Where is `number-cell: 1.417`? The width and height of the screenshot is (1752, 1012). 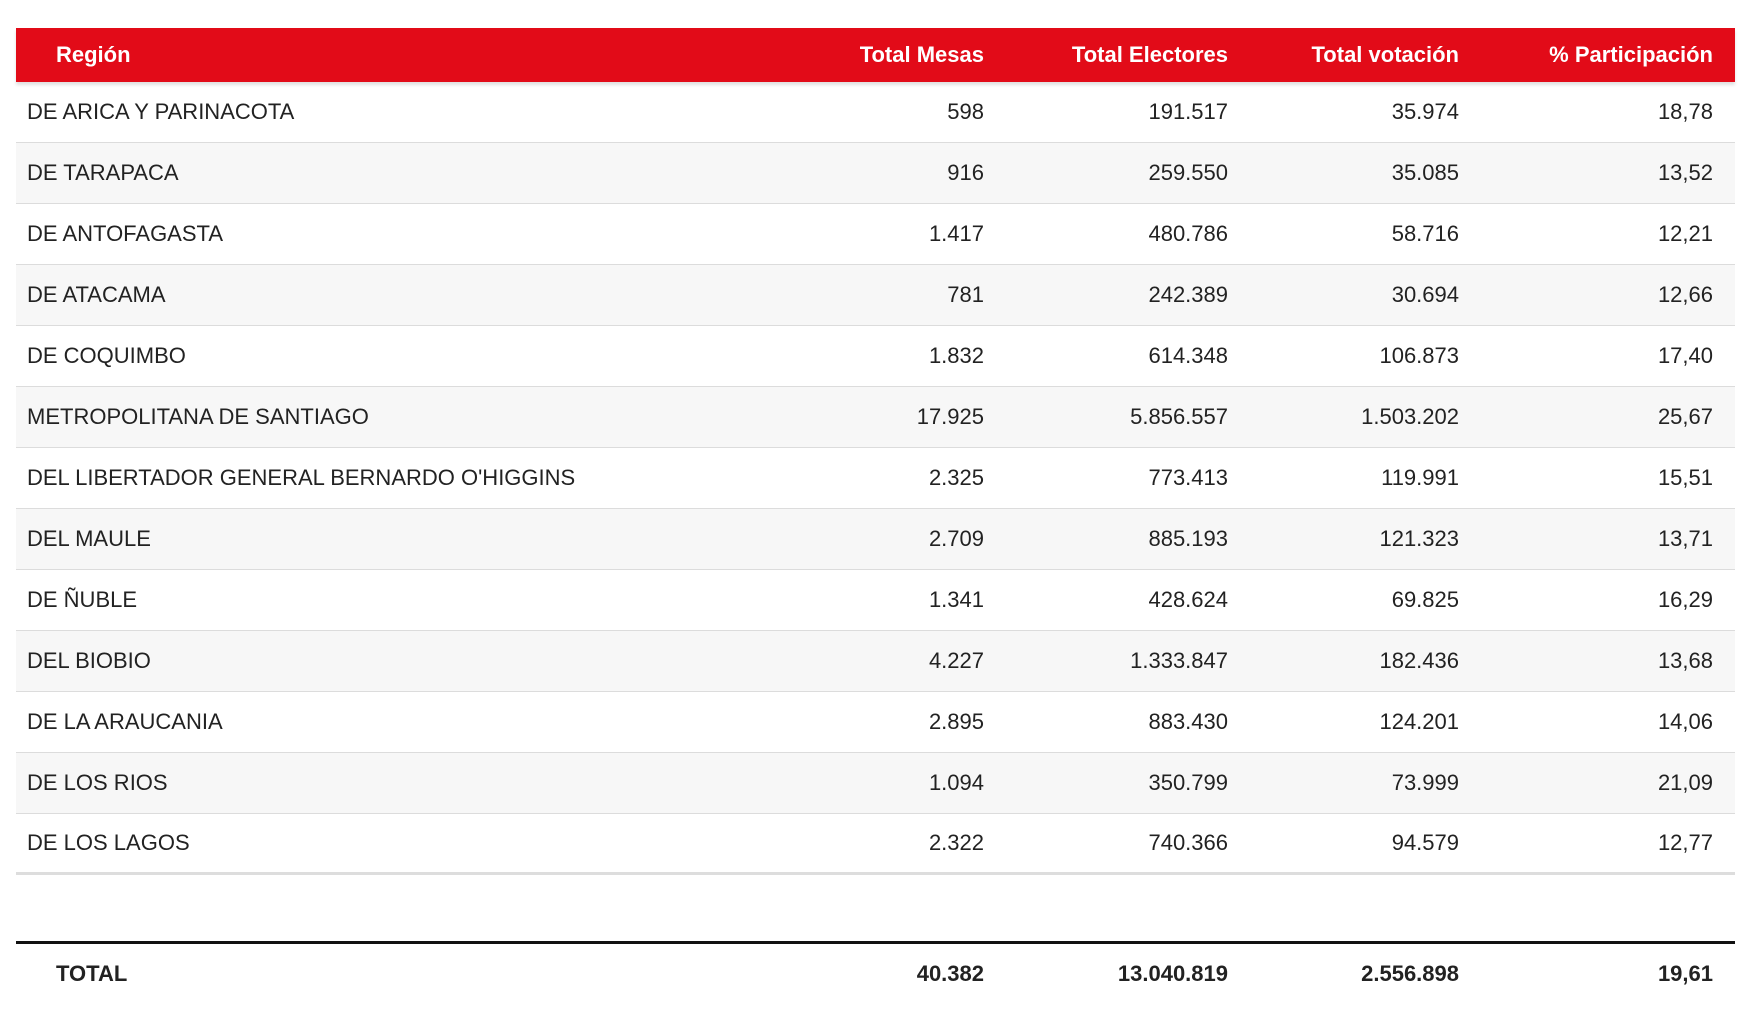 number-cell: 1.417 is located at coordinates (956, 233).